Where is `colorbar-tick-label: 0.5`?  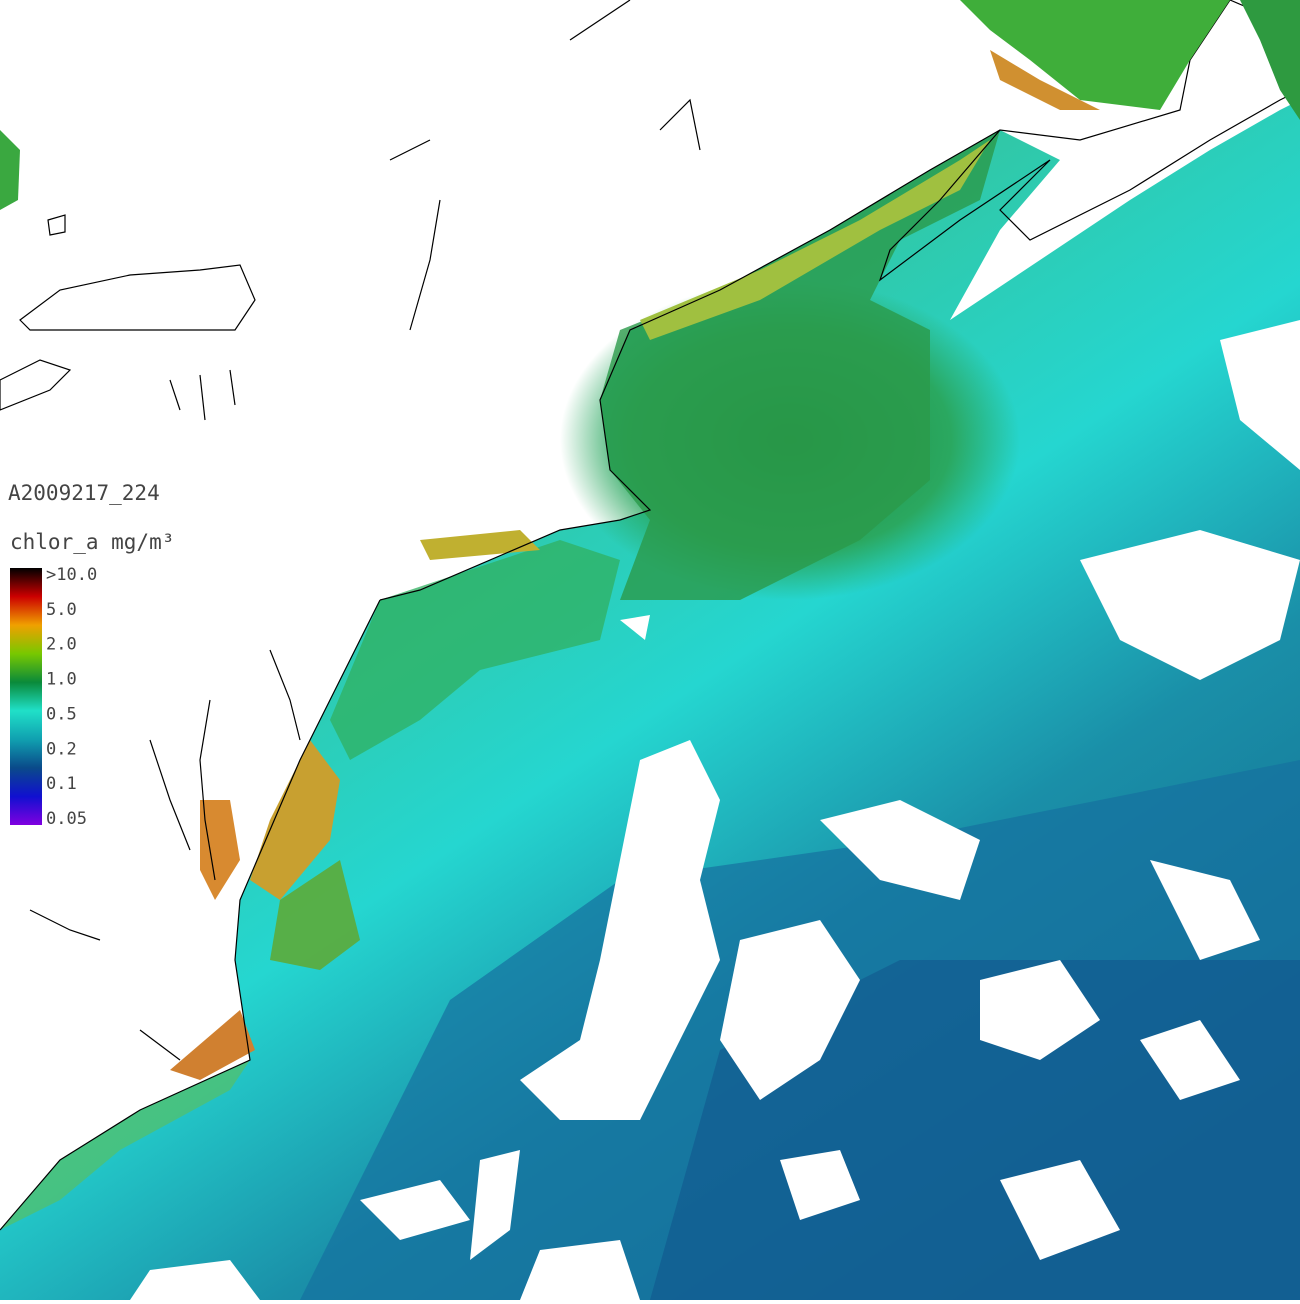
colorbar-tick-label: 0.5 is located at coordinates (61, 714).